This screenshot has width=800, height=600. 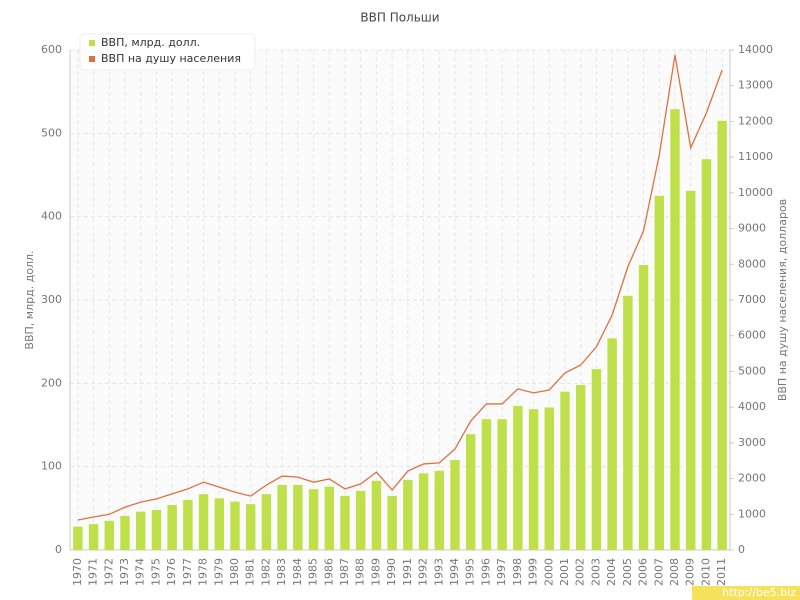 I want to click on x-tick-label: 2003, so click(x=595, y=572).